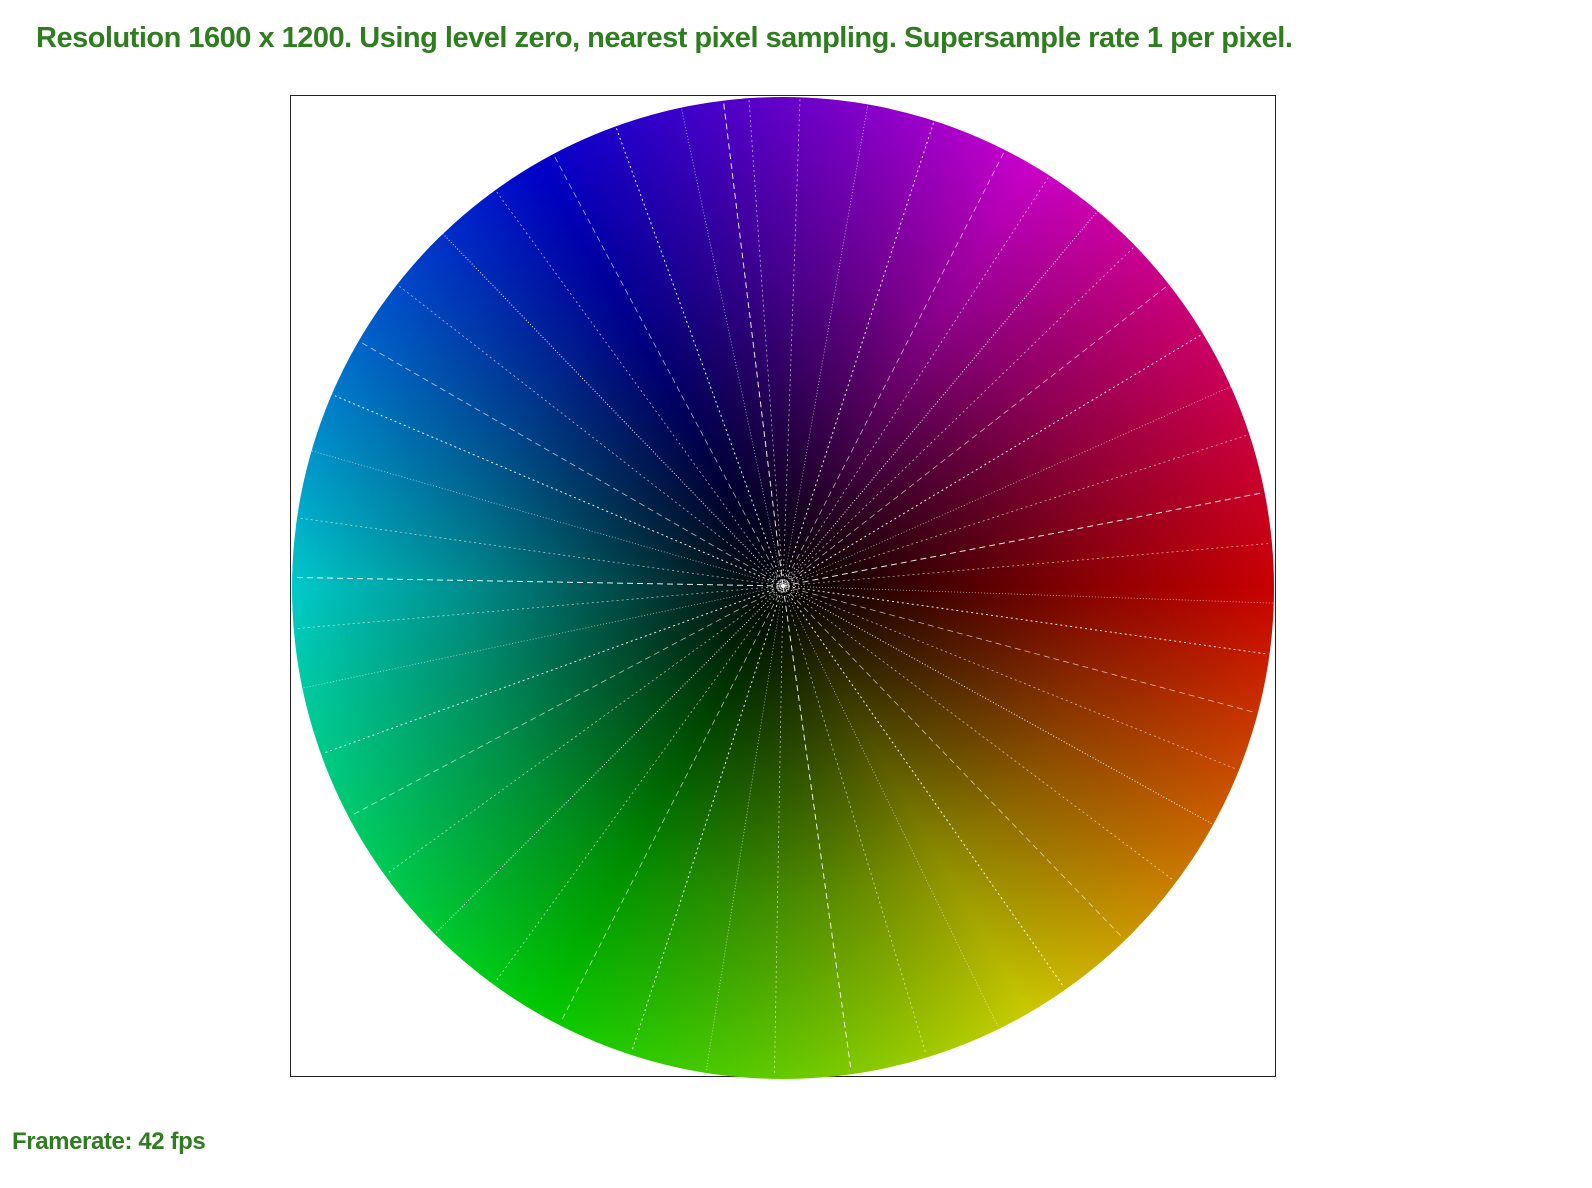 The height and width of the screenshot is (1188, 1592). Describe the element at coordinates (109, 1141) in the screenshot. I see `framerate-label: Framerate: 42 fps` at that location.